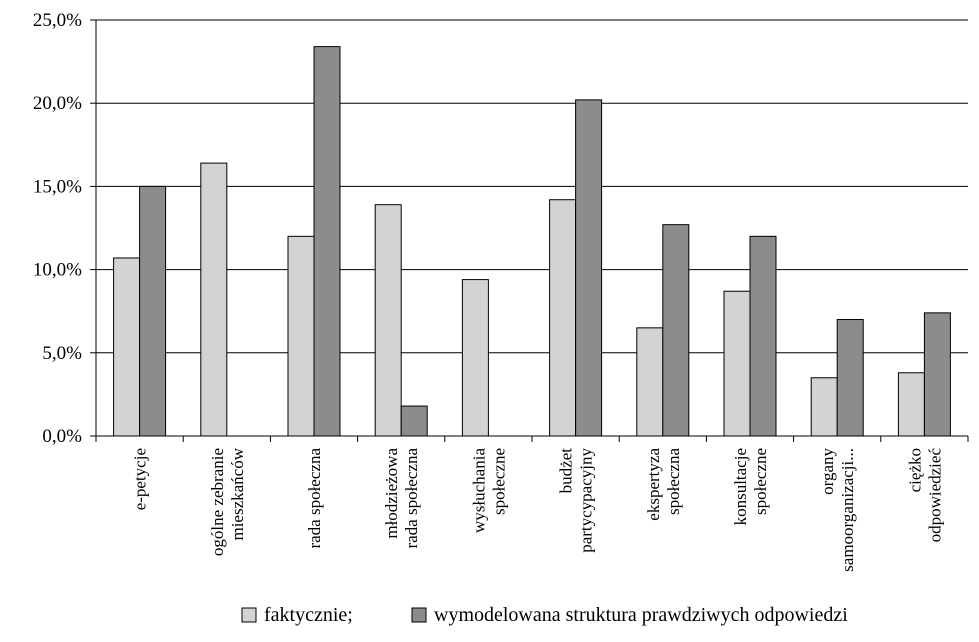 The width and height of the screenshot is (979, 642). Describe the element at coordinates (914, 470) in the screenshot. I see `x-category-label-line: ciężko` at that location.